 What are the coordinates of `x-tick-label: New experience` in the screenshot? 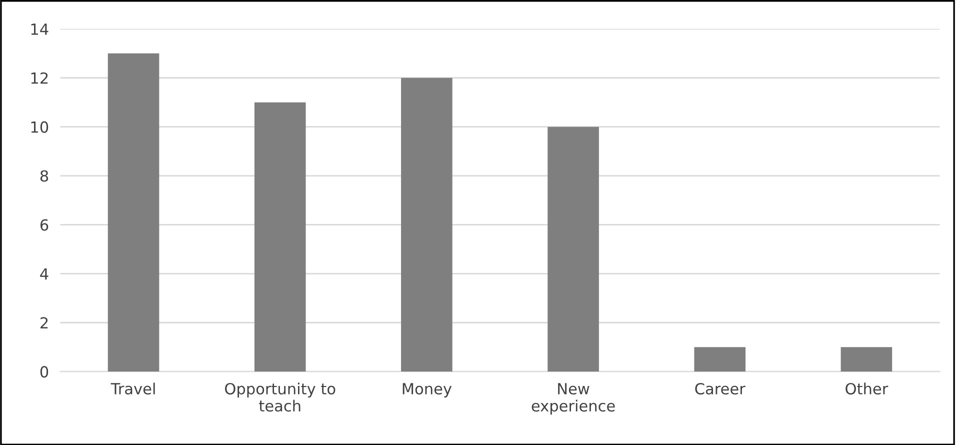 It's located at (573, 399).